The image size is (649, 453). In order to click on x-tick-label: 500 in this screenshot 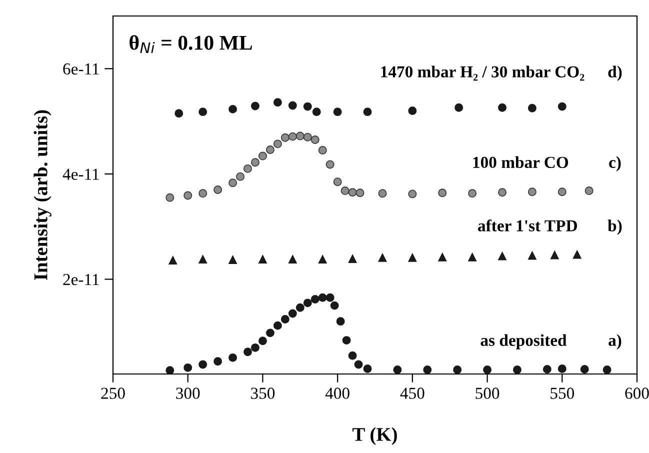, I will do `click(488, 393)`.